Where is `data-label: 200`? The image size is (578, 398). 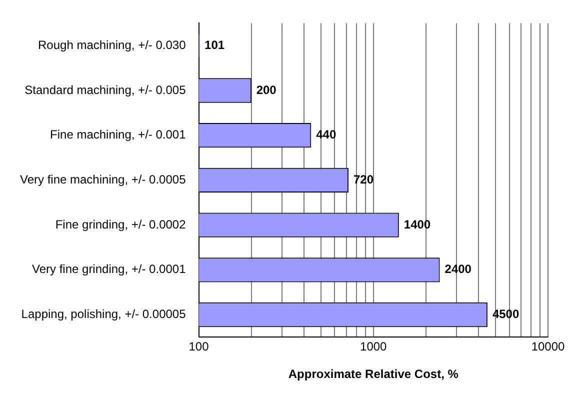 data-label: 200 is located at coordinates (266, 89).